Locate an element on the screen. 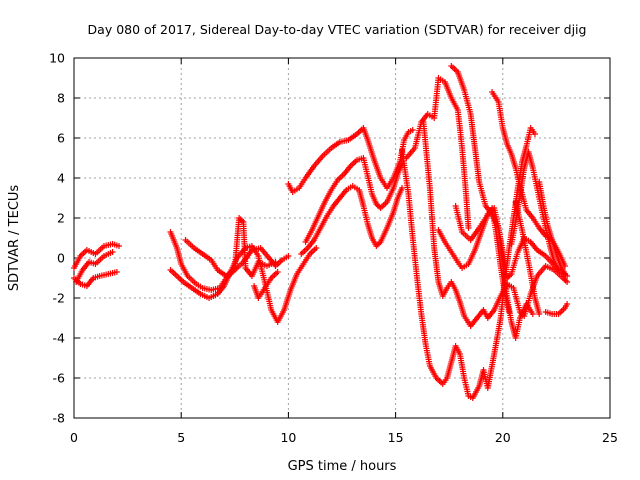 The height and width of the screenshot is (480, 640). x-tick-label: 25 is located at coordinates (610, 437).